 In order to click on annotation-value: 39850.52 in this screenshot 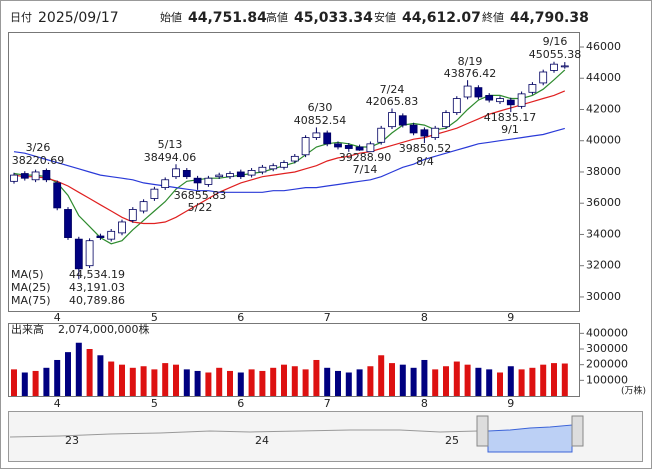, I will do `click(425, 148)`.